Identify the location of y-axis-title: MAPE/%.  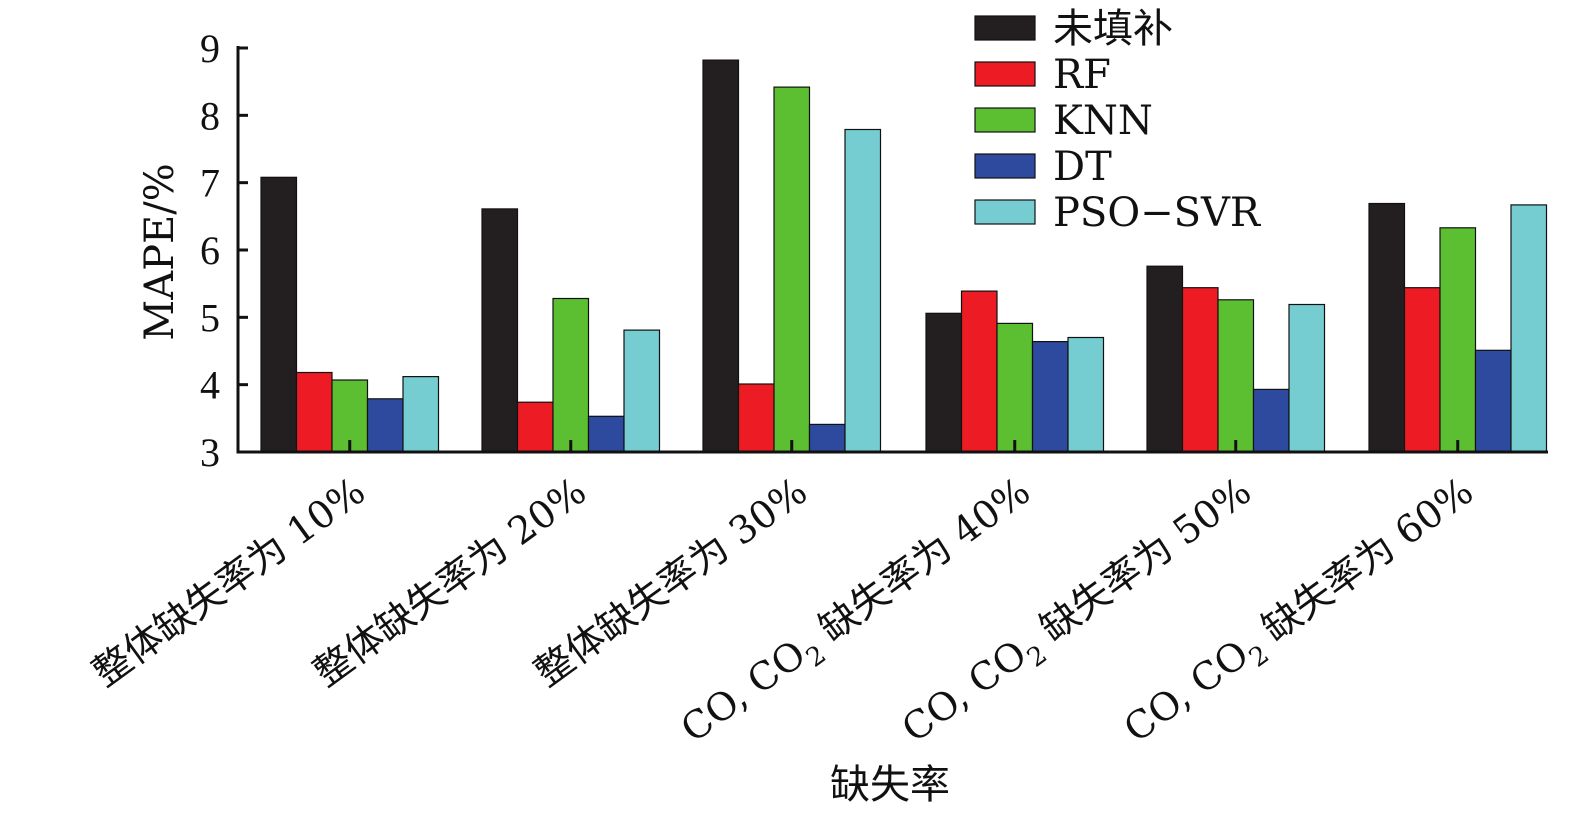
(160, 251).